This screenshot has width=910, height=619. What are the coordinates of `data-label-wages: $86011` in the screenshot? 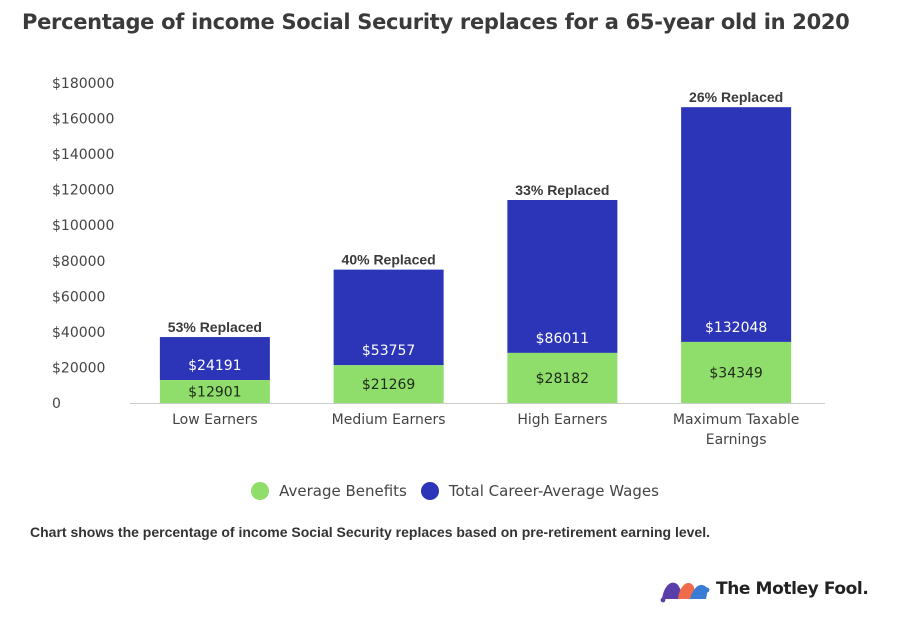 It's located at (562, 339).